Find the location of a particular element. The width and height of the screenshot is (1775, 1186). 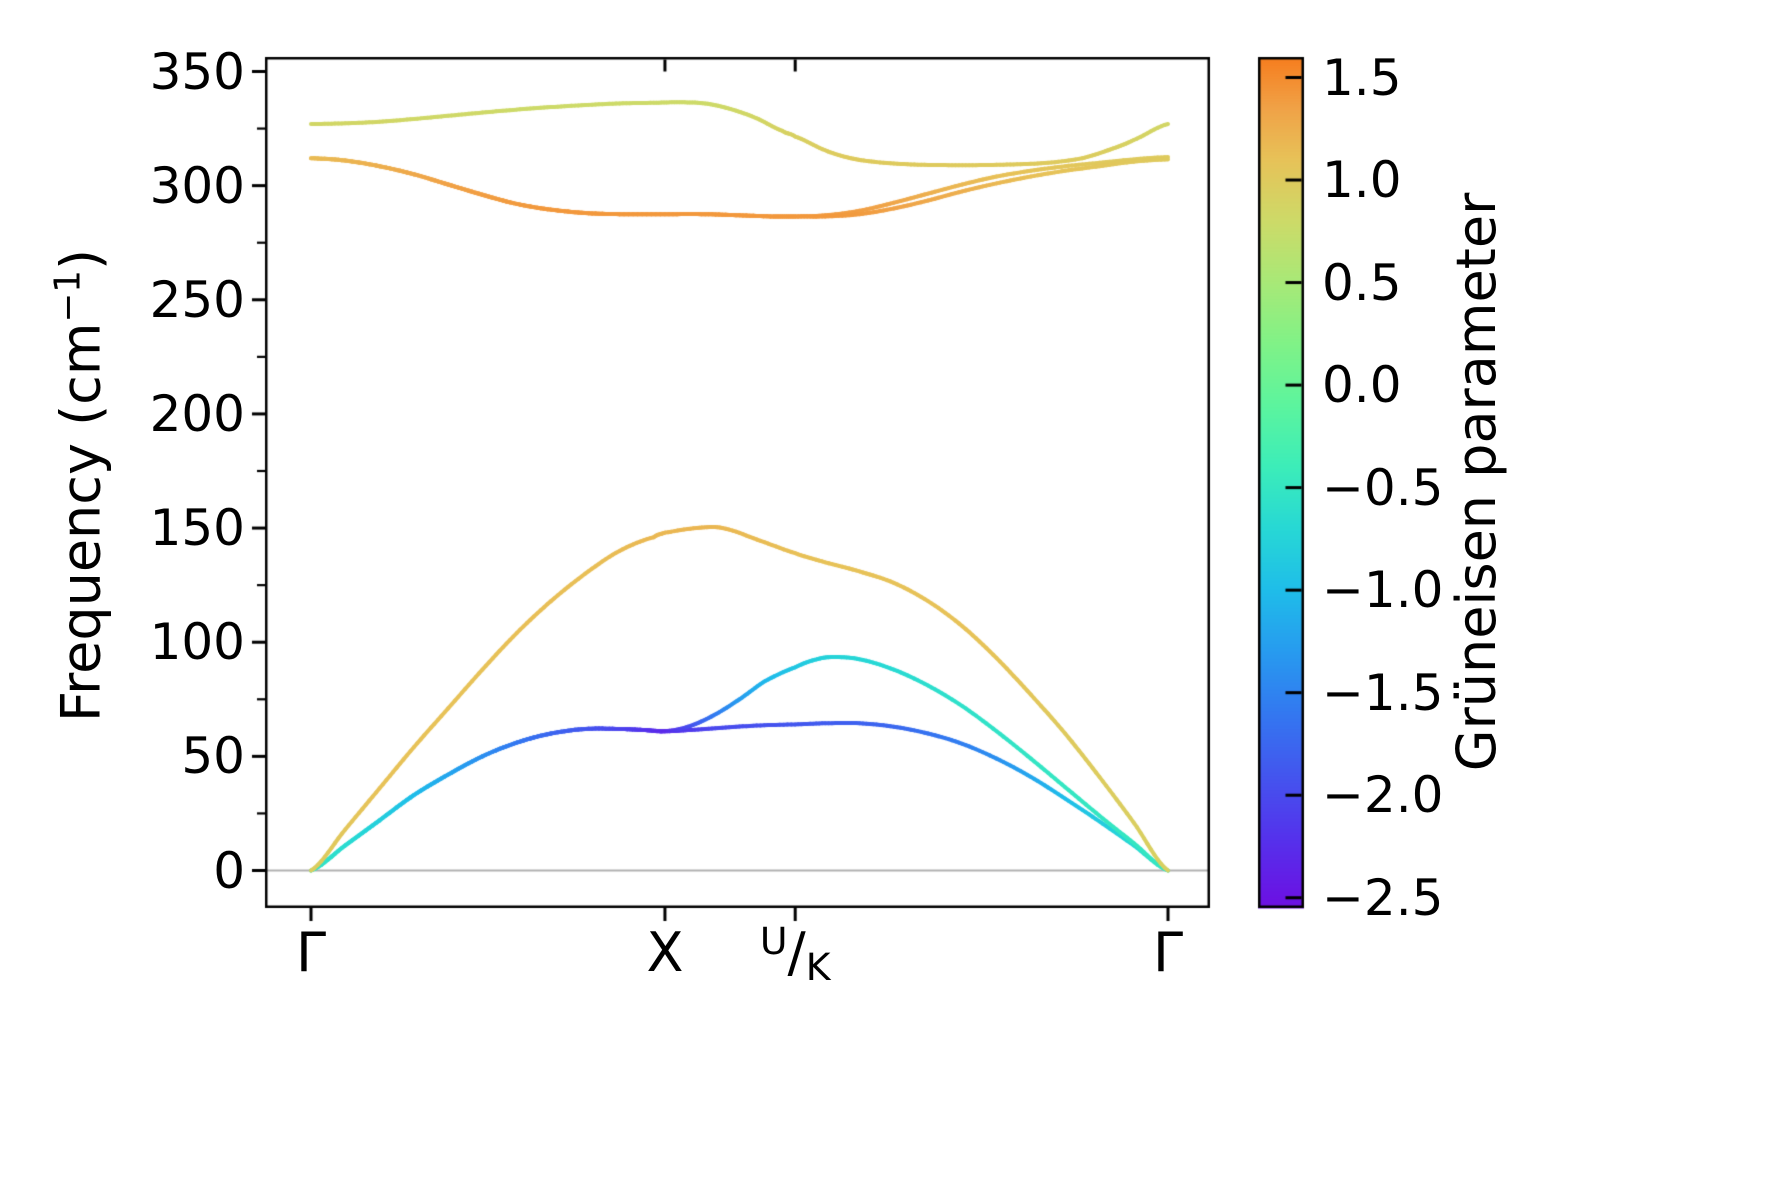

colorbar-label: Grüneisen parameter is located at coordinates (1476, 482).